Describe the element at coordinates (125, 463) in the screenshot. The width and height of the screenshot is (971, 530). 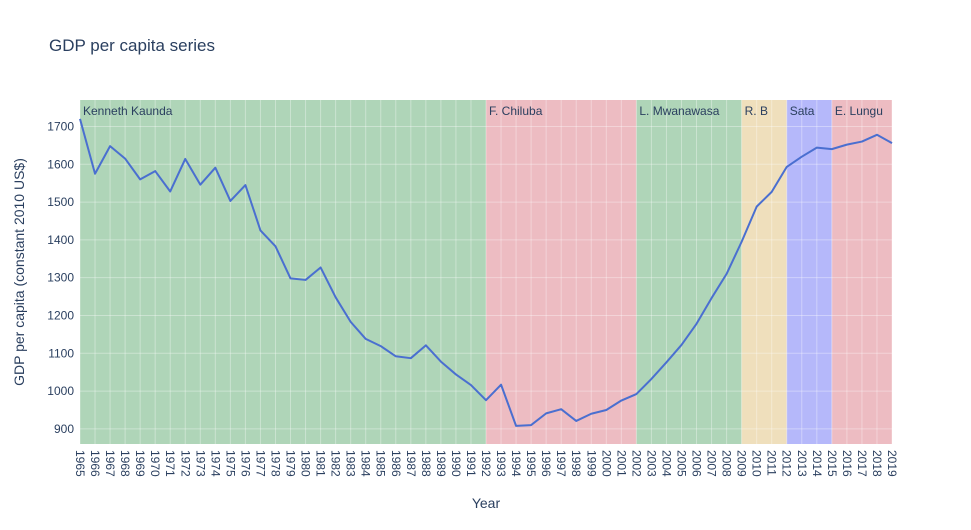
I see `x-tick-1968: 1968` at that location.